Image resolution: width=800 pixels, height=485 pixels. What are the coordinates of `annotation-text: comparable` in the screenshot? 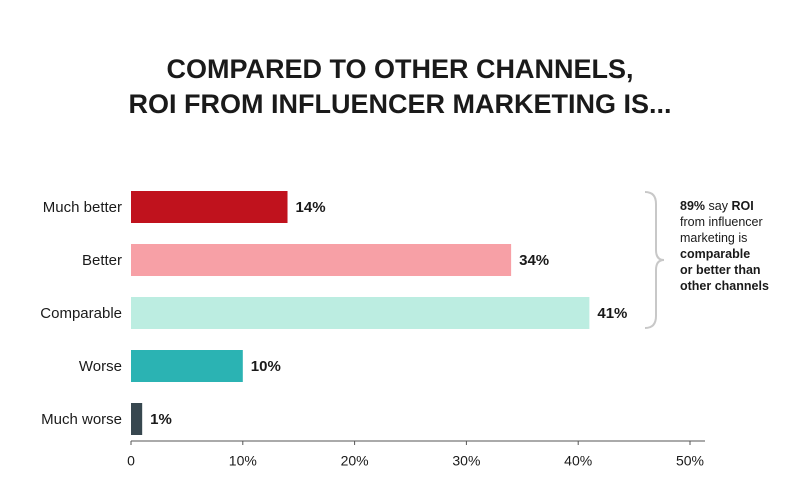 It's located at (715, 254).